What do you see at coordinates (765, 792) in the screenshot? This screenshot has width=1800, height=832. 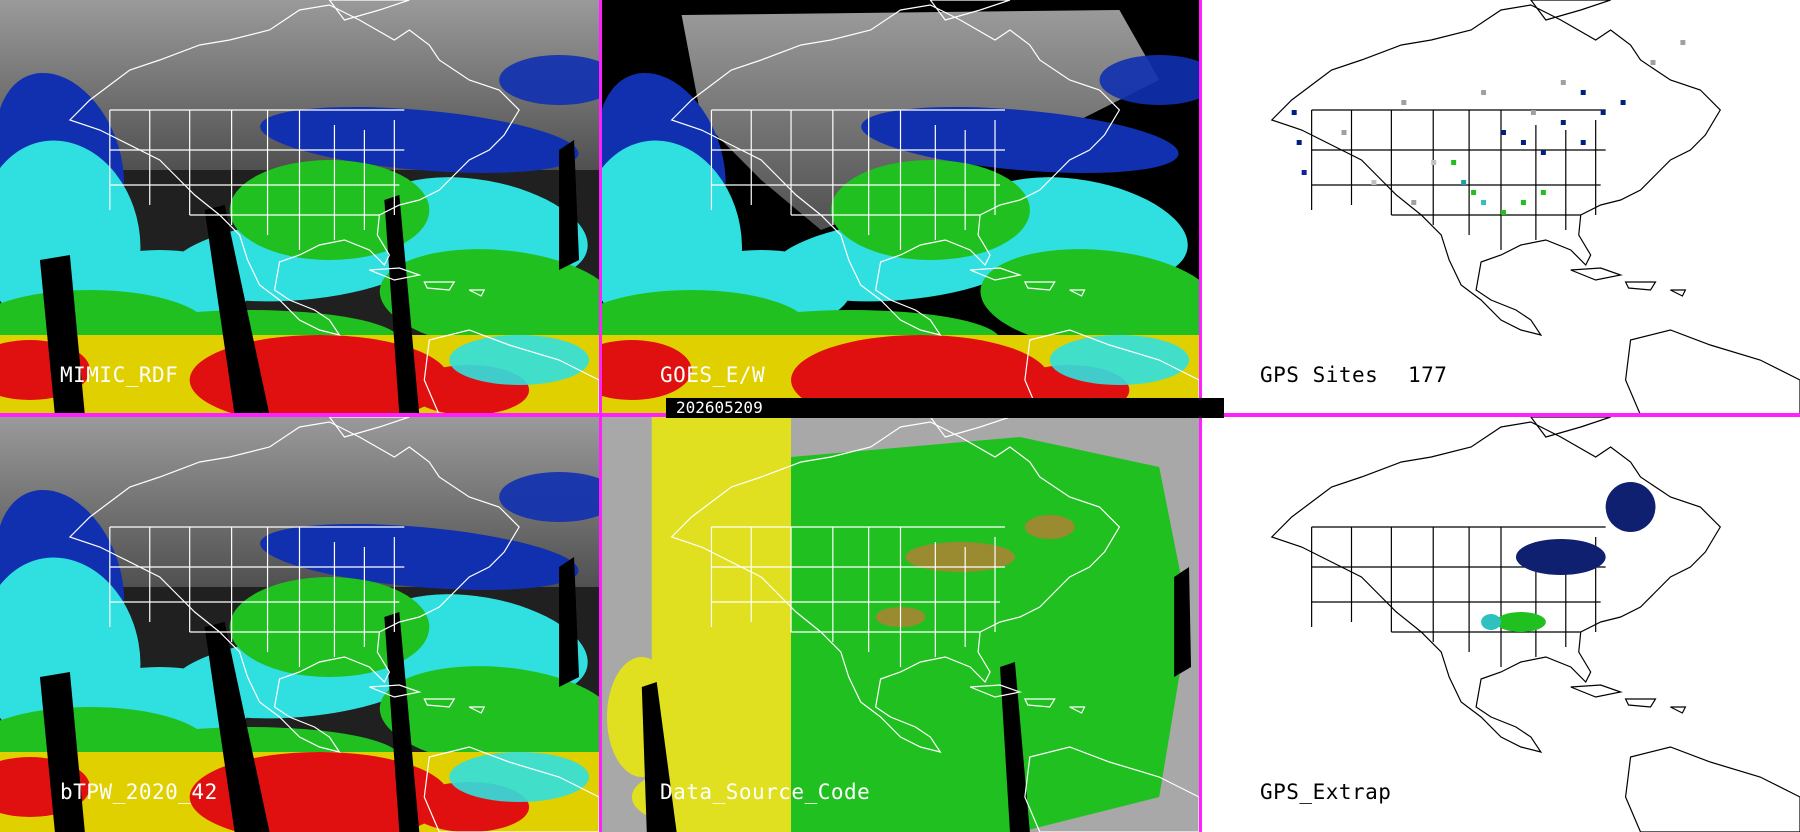 I see `panel-label-data-source-code: Data_Source_Code` at bounding box center [765, 792].